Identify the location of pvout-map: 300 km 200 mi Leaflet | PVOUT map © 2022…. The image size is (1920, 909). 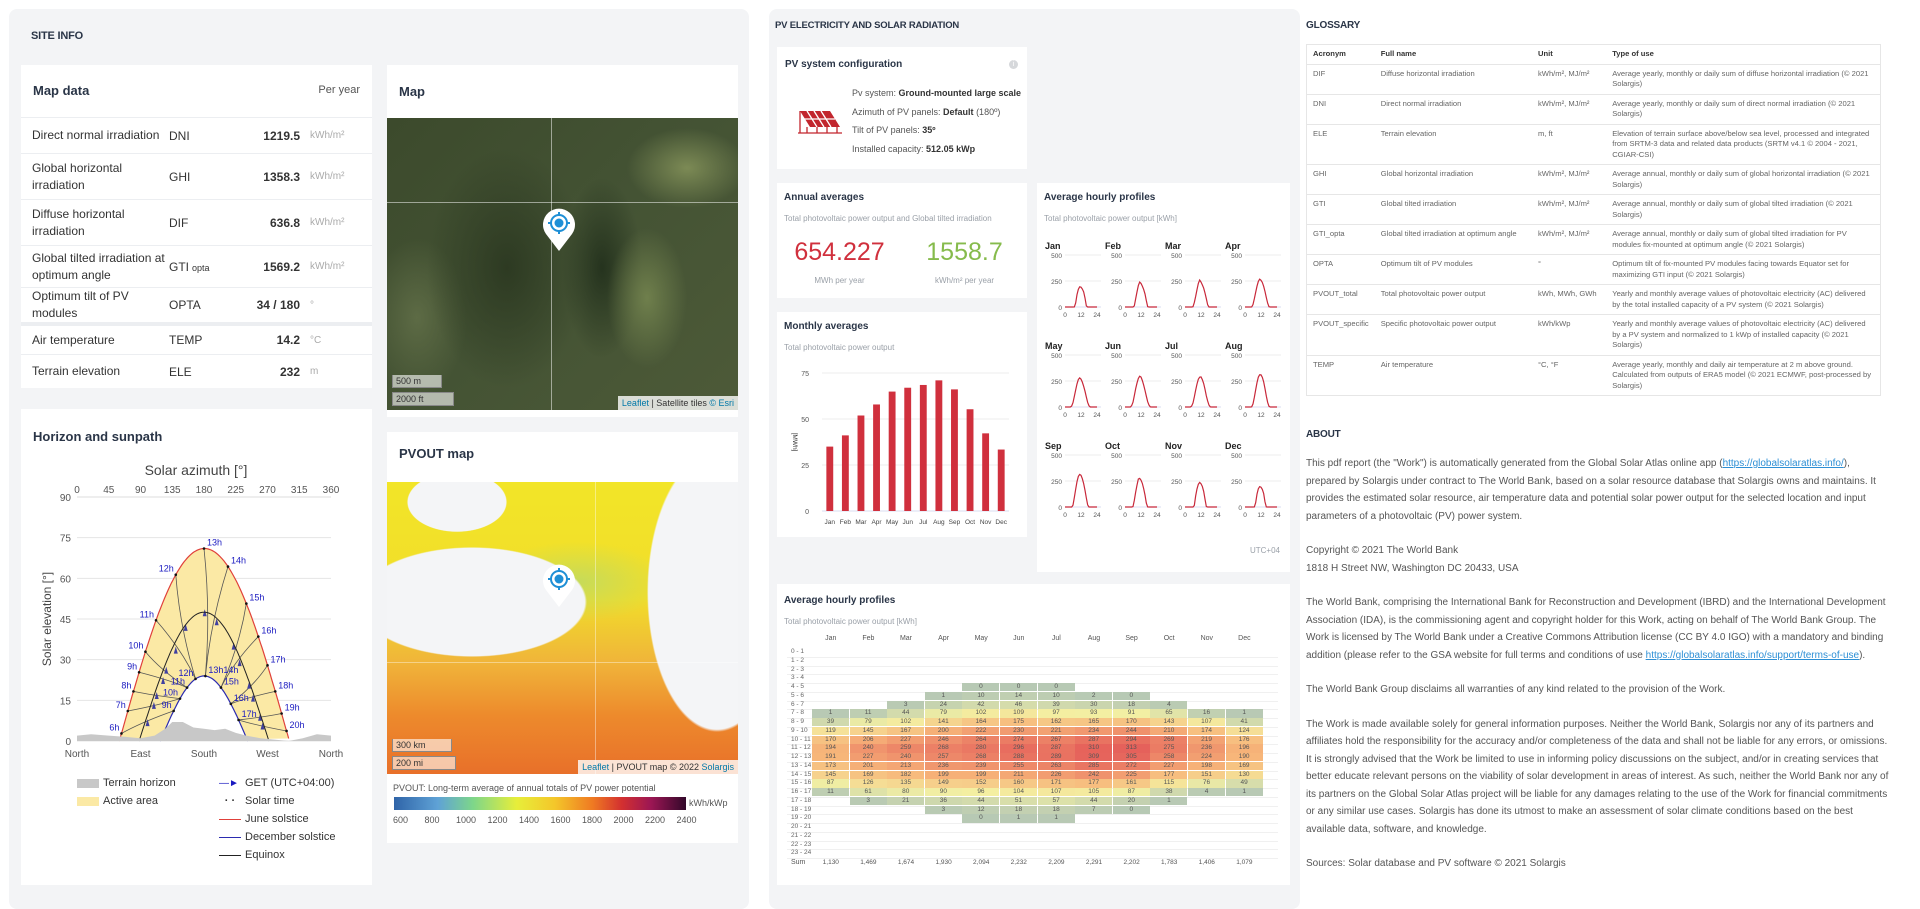
(562, 628).